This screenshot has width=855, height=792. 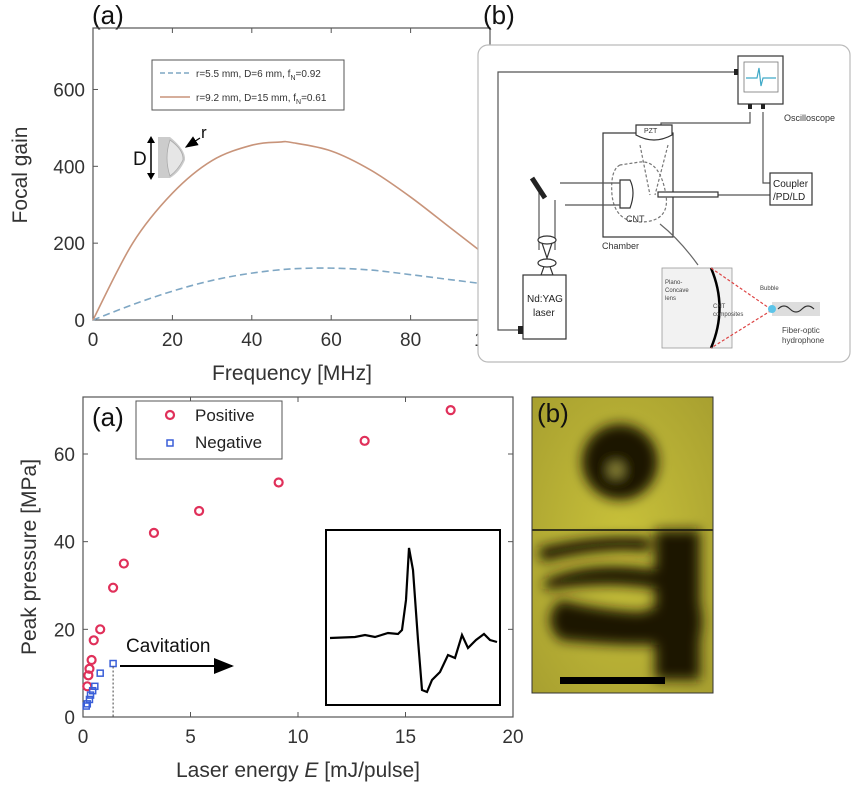 I want to click on transducer-sketch: D r, so click(x=170, y=151).